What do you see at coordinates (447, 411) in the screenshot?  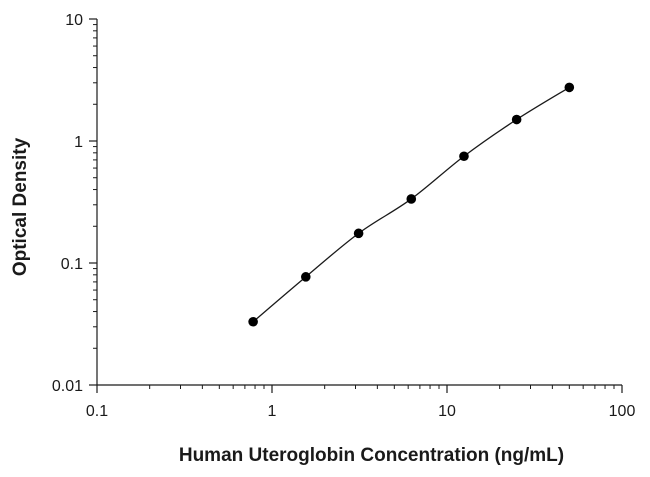 I see `x-tick-label: 10` at bounding box center [447, 411].